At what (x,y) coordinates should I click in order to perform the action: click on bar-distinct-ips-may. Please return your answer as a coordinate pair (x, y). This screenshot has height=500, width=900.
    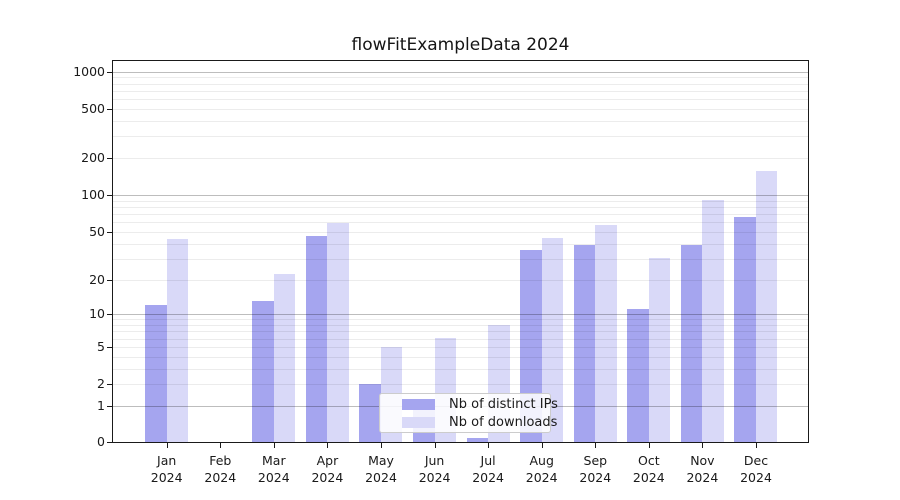
    Looking at the image, I should click on (370, 413).